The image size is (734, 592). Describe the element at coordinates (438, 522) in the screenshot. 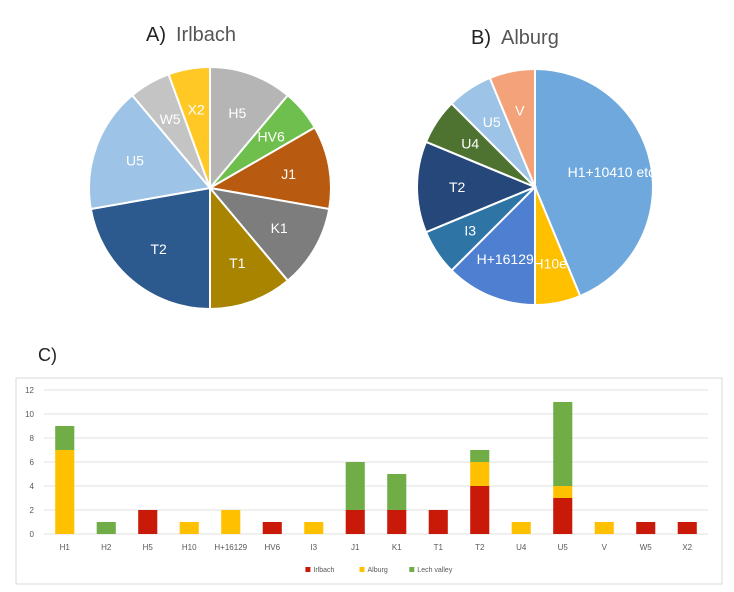

I see `bar-irlbach-t1` at that location.